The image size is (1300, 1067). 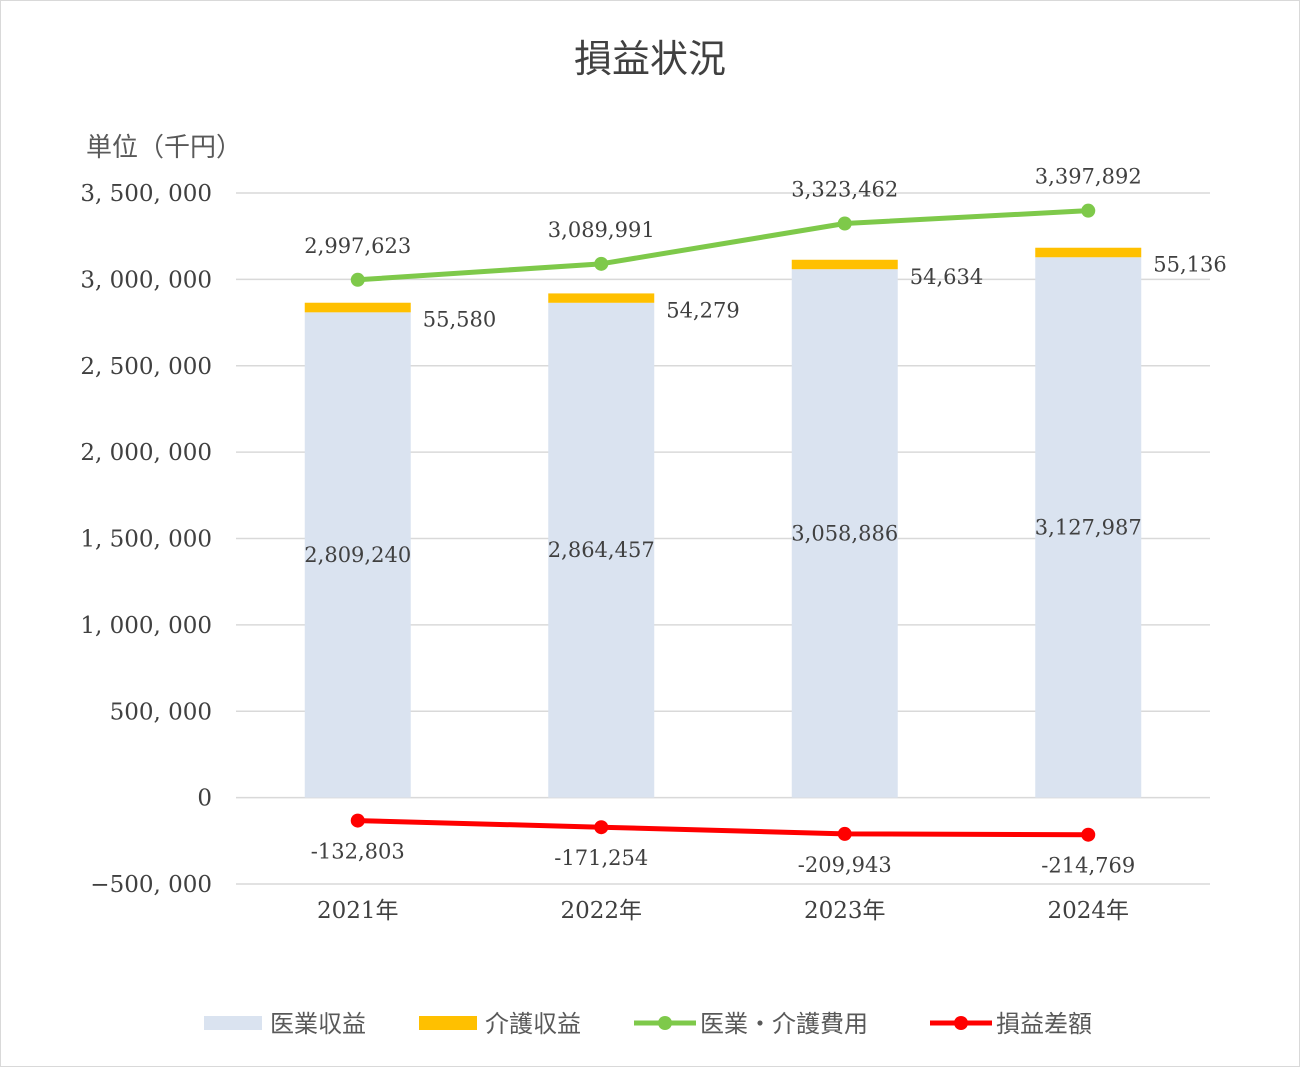 What do you see at coordinates (845, 911) in the screenshot?
I see `x-tick-label: 2023年` at bounding box center [845, 911].